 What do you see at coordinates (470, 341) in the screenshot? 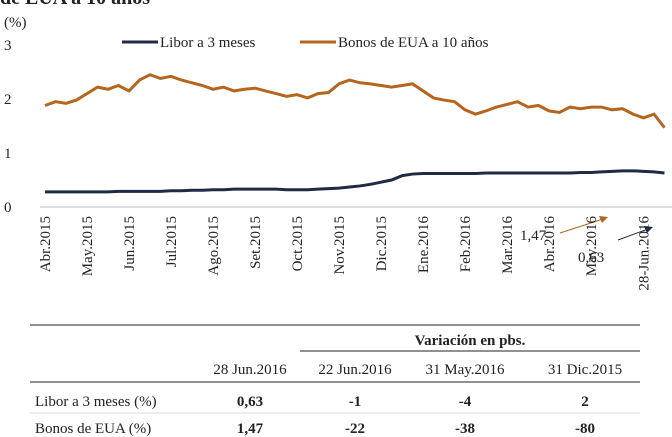
I see `table-group-header: Variación en pbs.` at bounding box center [470, 341].